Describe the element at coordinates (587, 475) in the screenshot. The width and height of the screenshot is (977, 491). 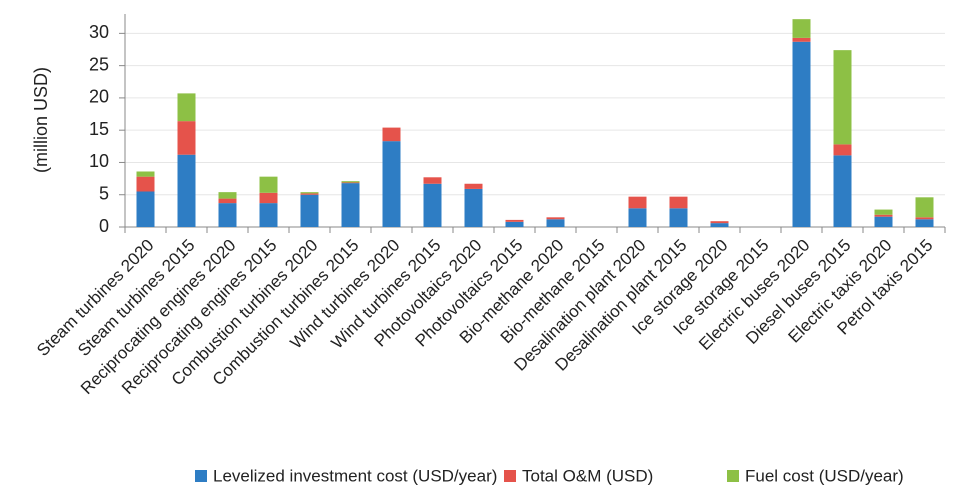
I see `legend-label: Total O&M (USD)` at that location.